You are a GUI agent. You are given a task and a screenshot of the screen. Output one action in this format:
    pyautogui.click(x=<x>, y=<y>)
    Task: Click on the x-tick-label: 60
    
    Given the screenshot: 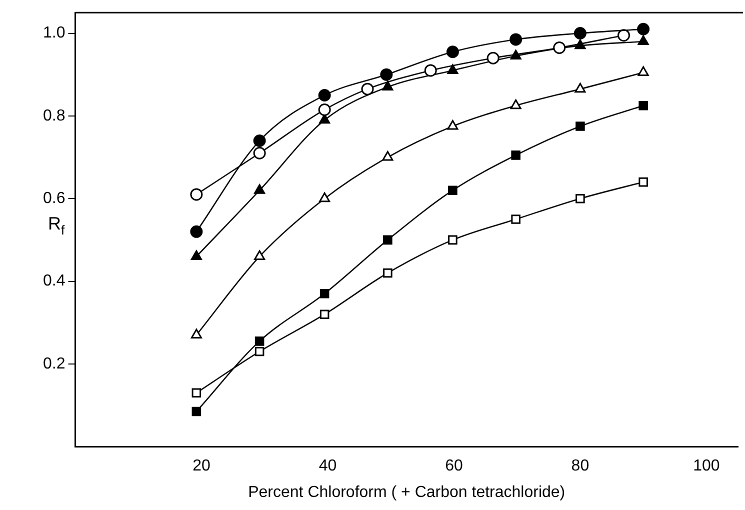 What is the action you would take?
    pyautogui.click(x=454, y=466)
    